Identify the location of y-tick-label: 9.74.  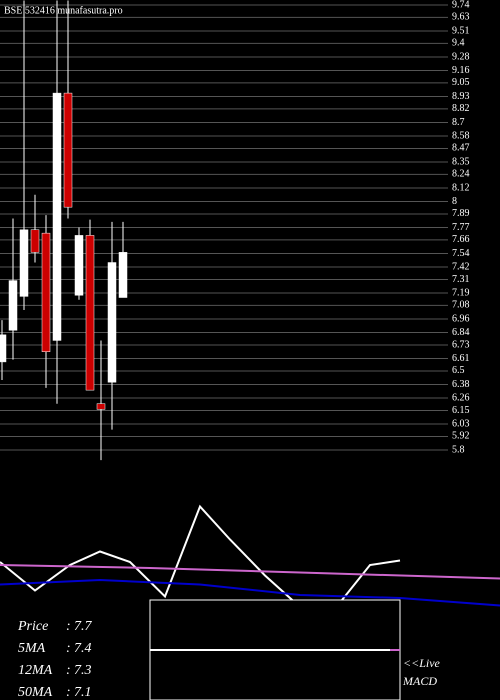
(461, 5).